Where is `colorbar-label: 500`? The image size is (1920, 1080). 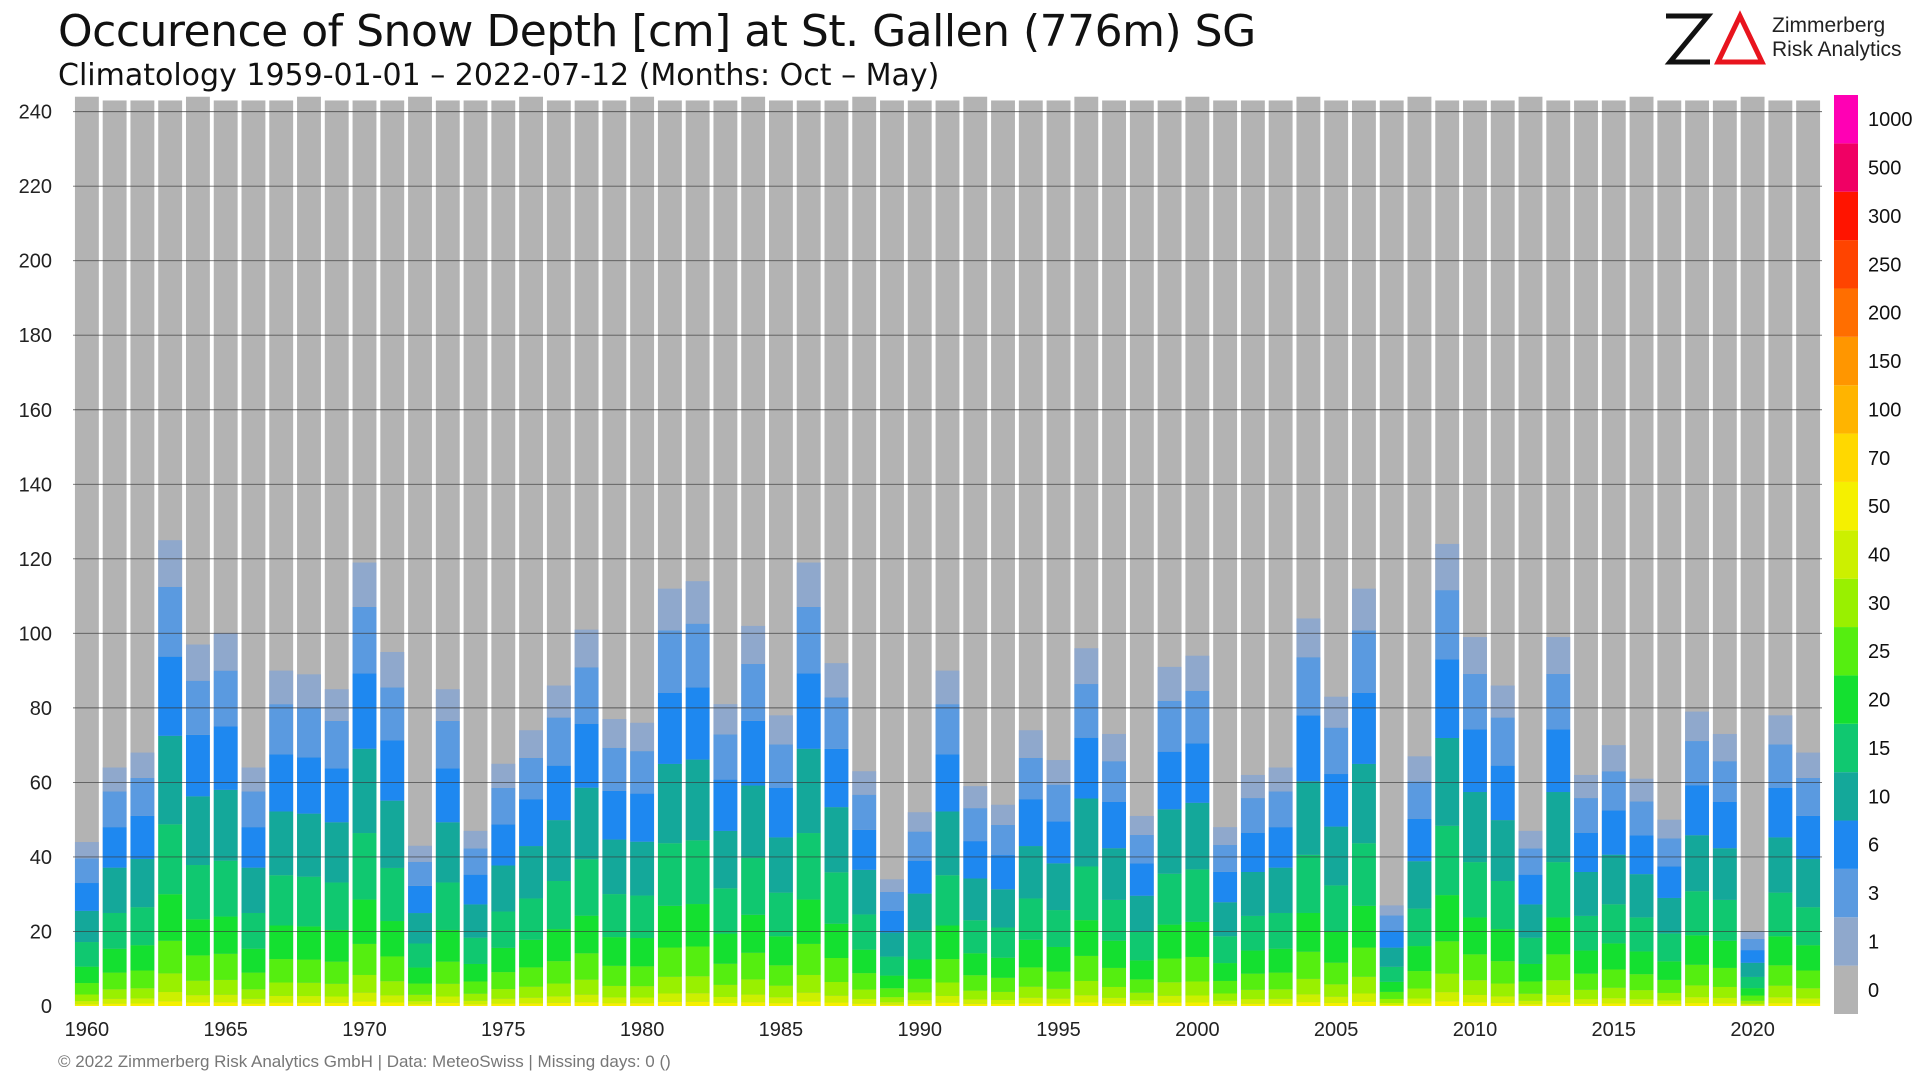
colorbar-label: 500 is located at coordinates (1884, 169).